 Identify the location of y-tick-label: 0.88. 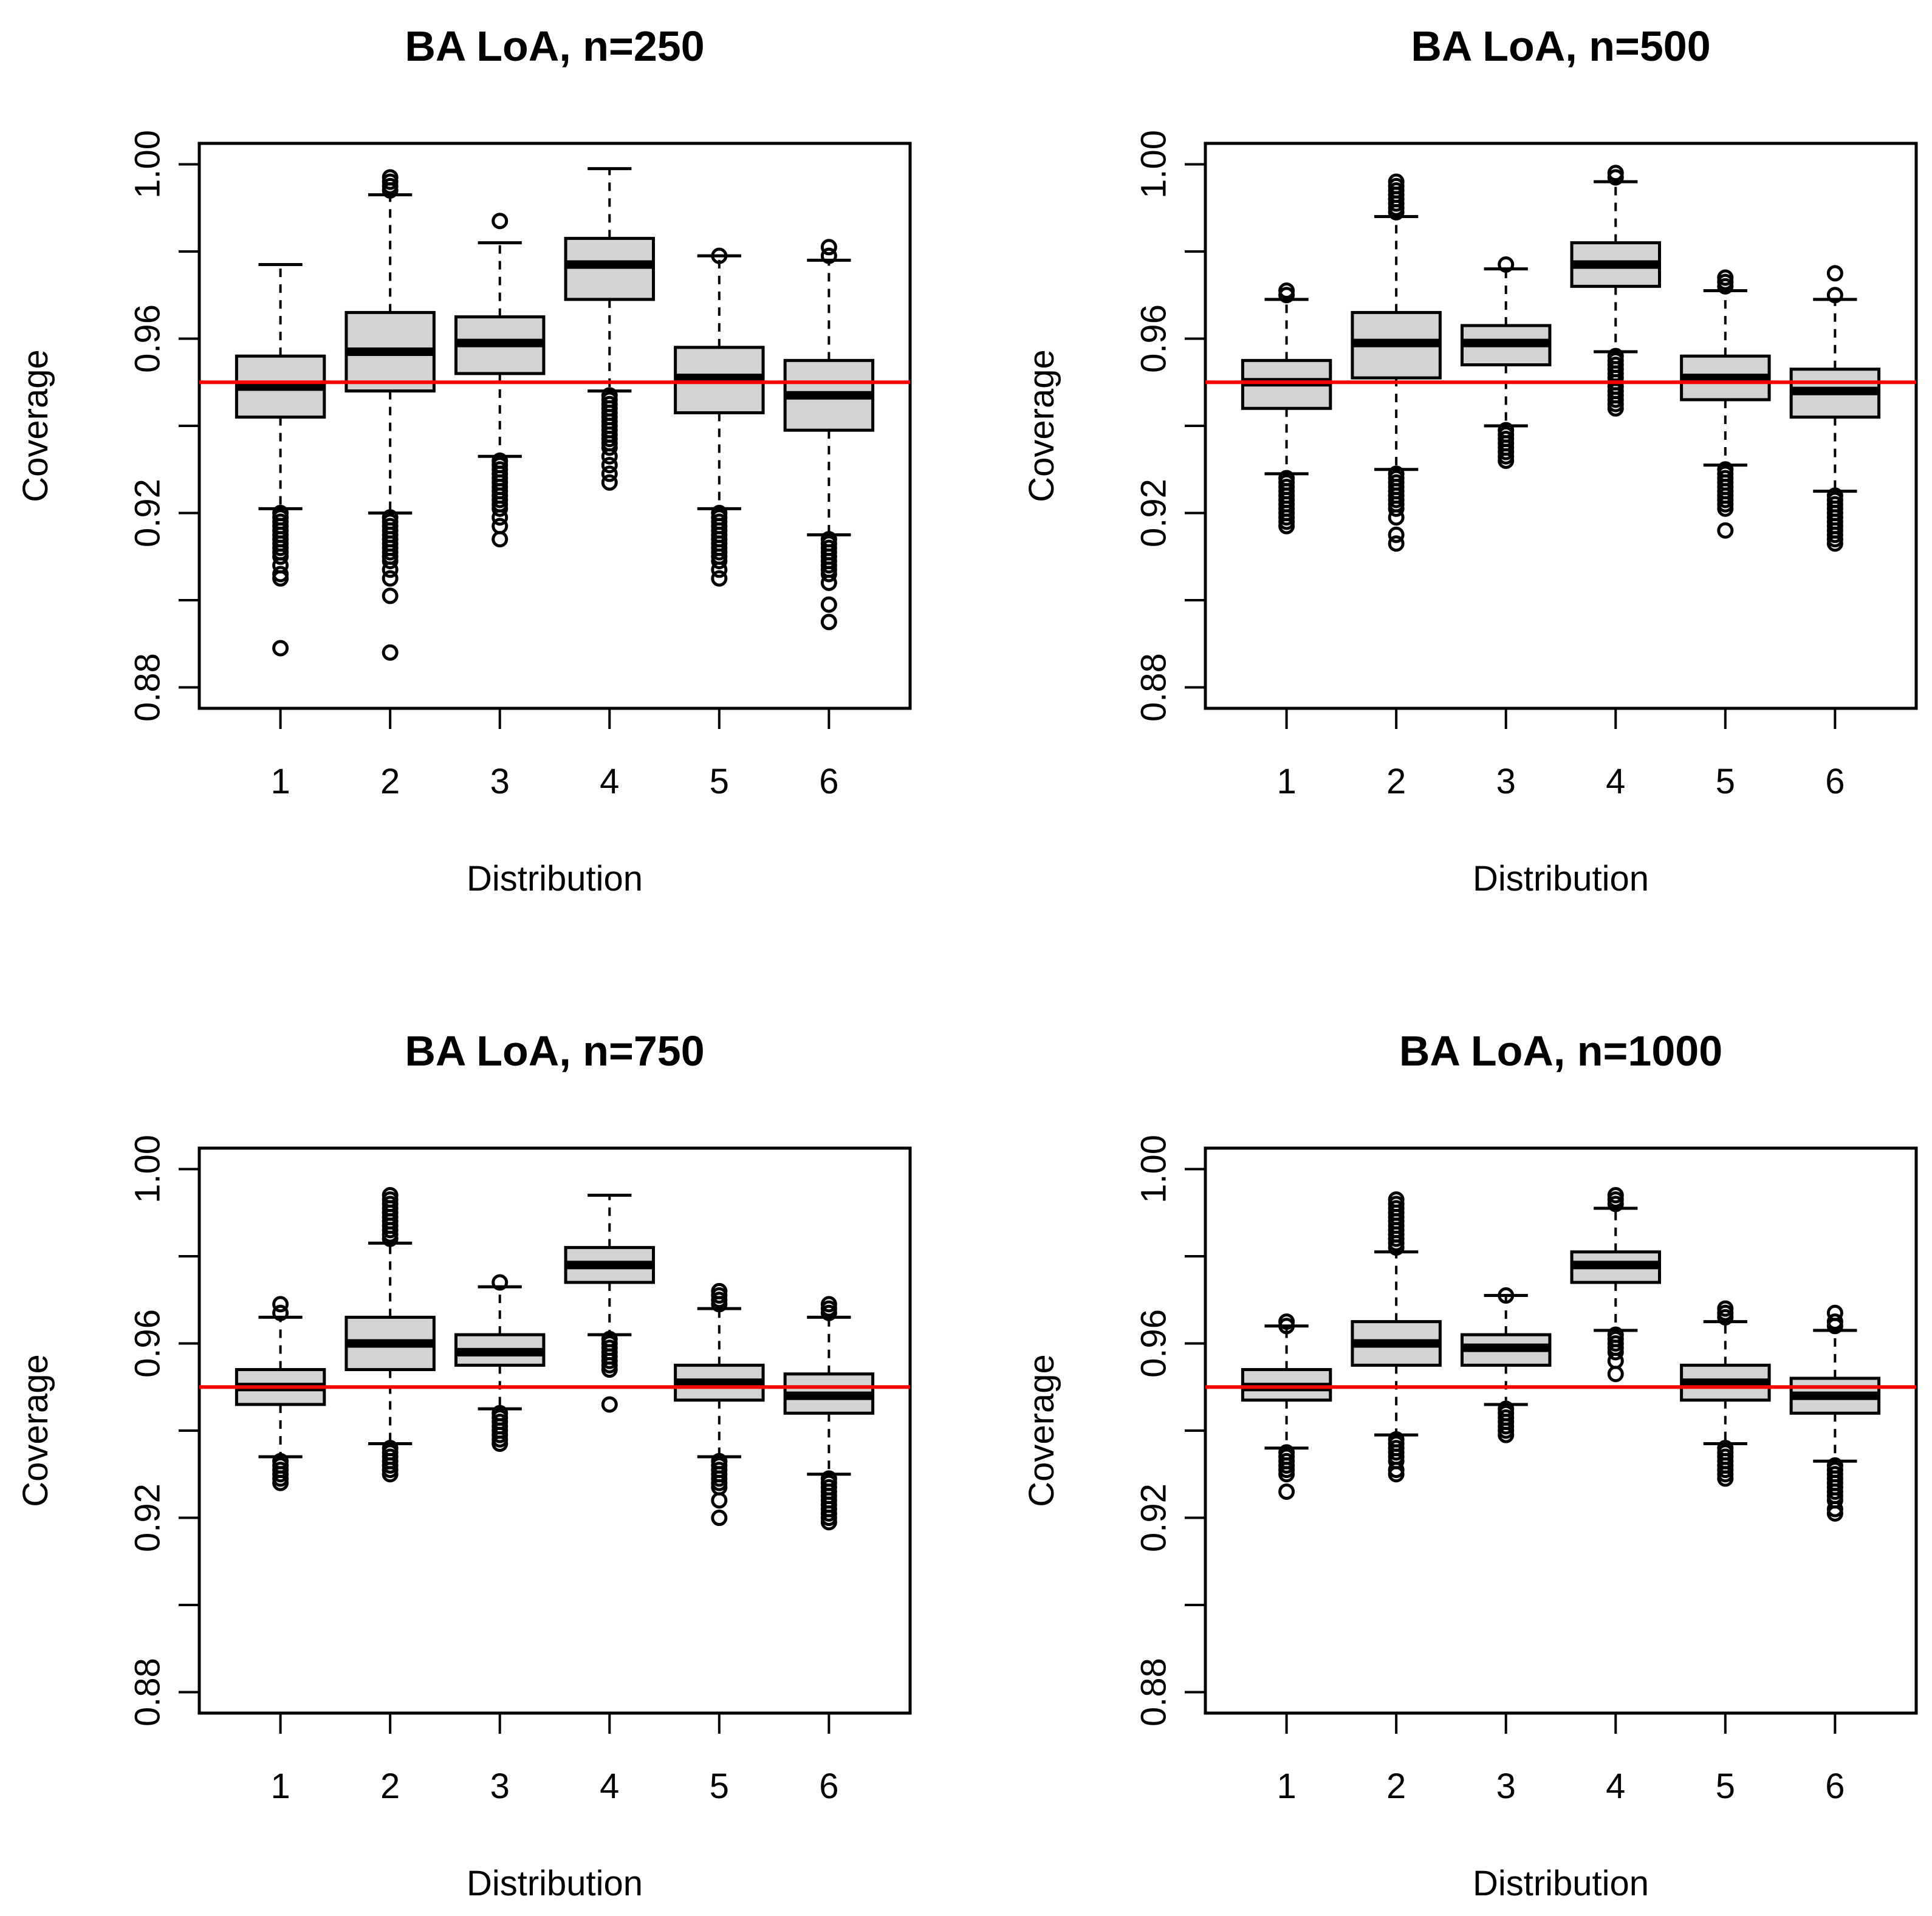
(148, 1692).